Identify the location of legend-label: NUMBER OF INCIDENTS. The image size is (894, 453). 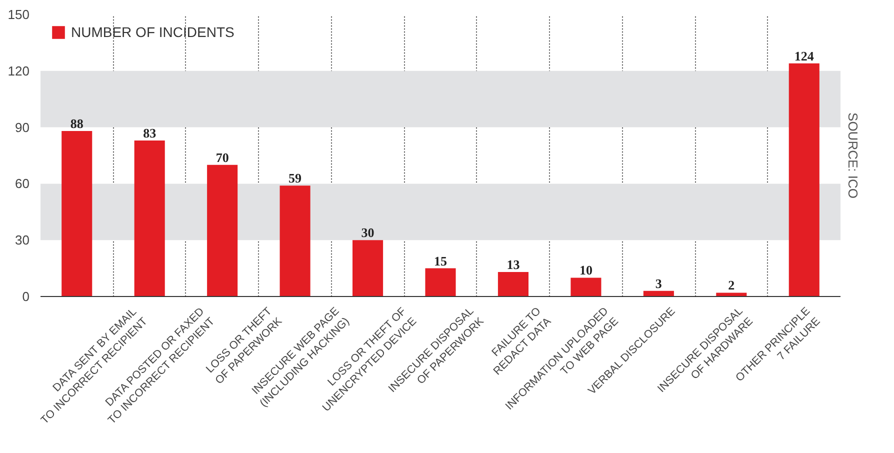
(152, 32).